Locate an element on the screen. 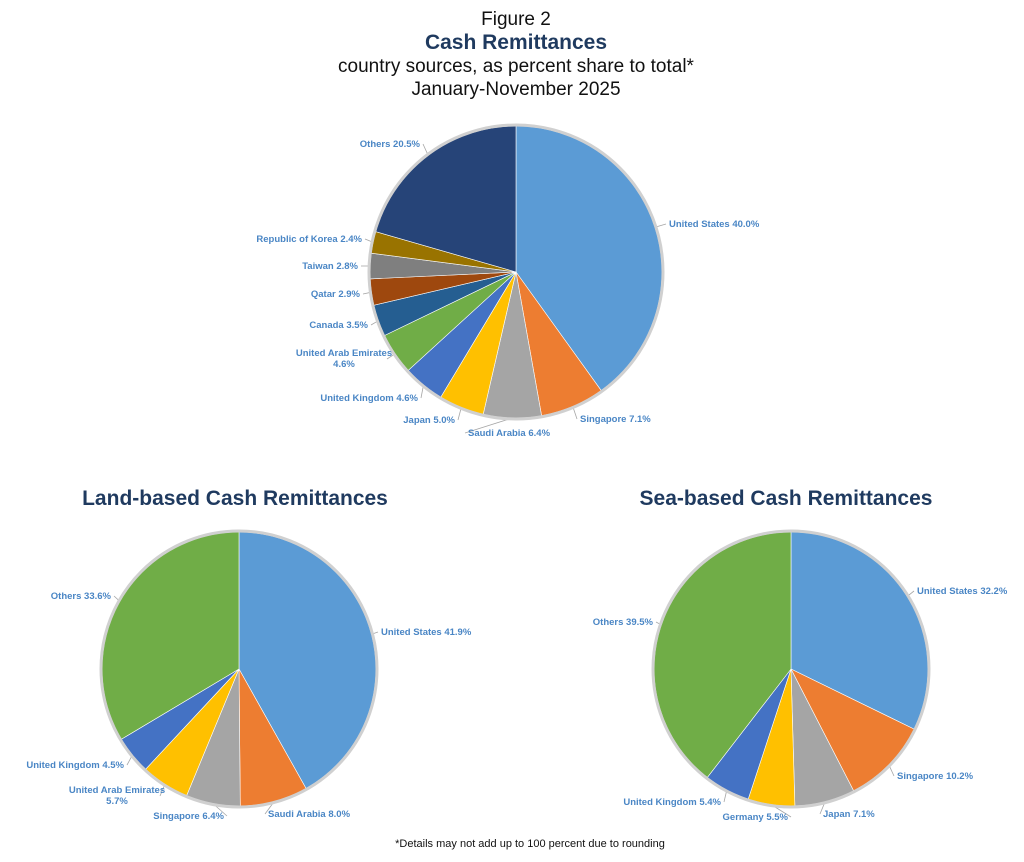 The width and height of the screenshot is (1024, 862). sea-chart-title: Sea-based Cash Remittances is located at coordinates (786, 498).